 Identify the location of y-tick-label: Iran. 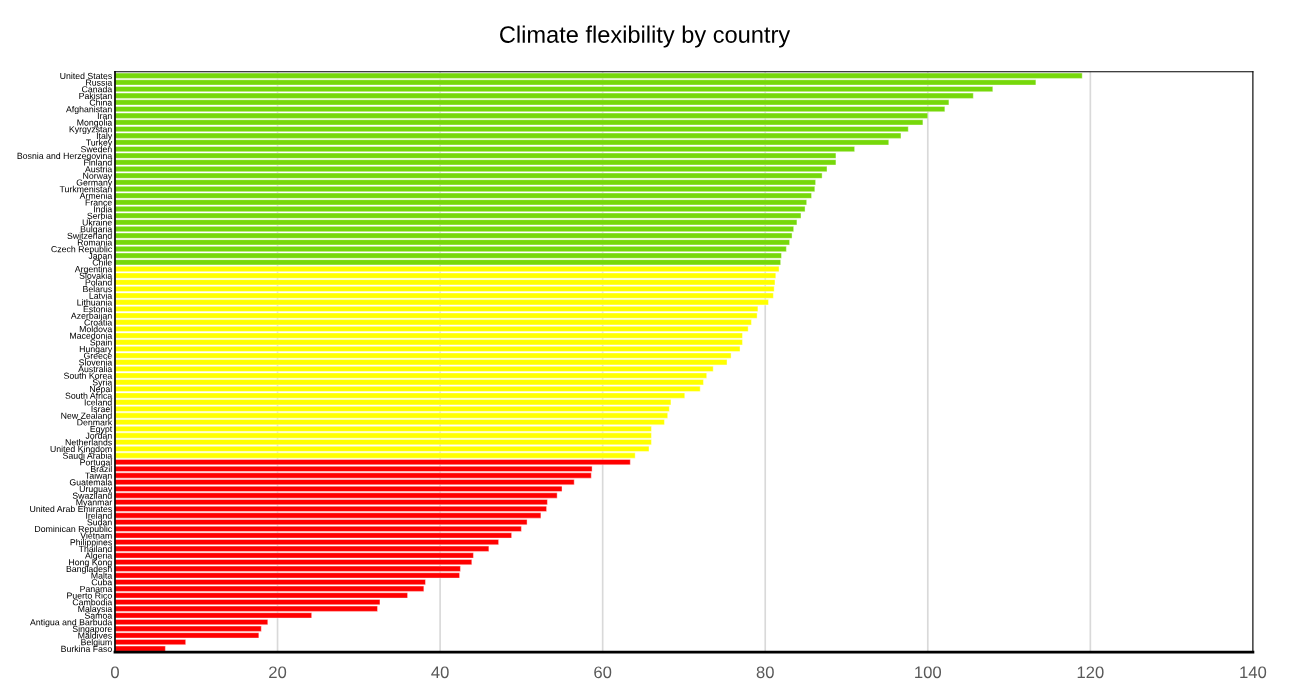
(104, 115).